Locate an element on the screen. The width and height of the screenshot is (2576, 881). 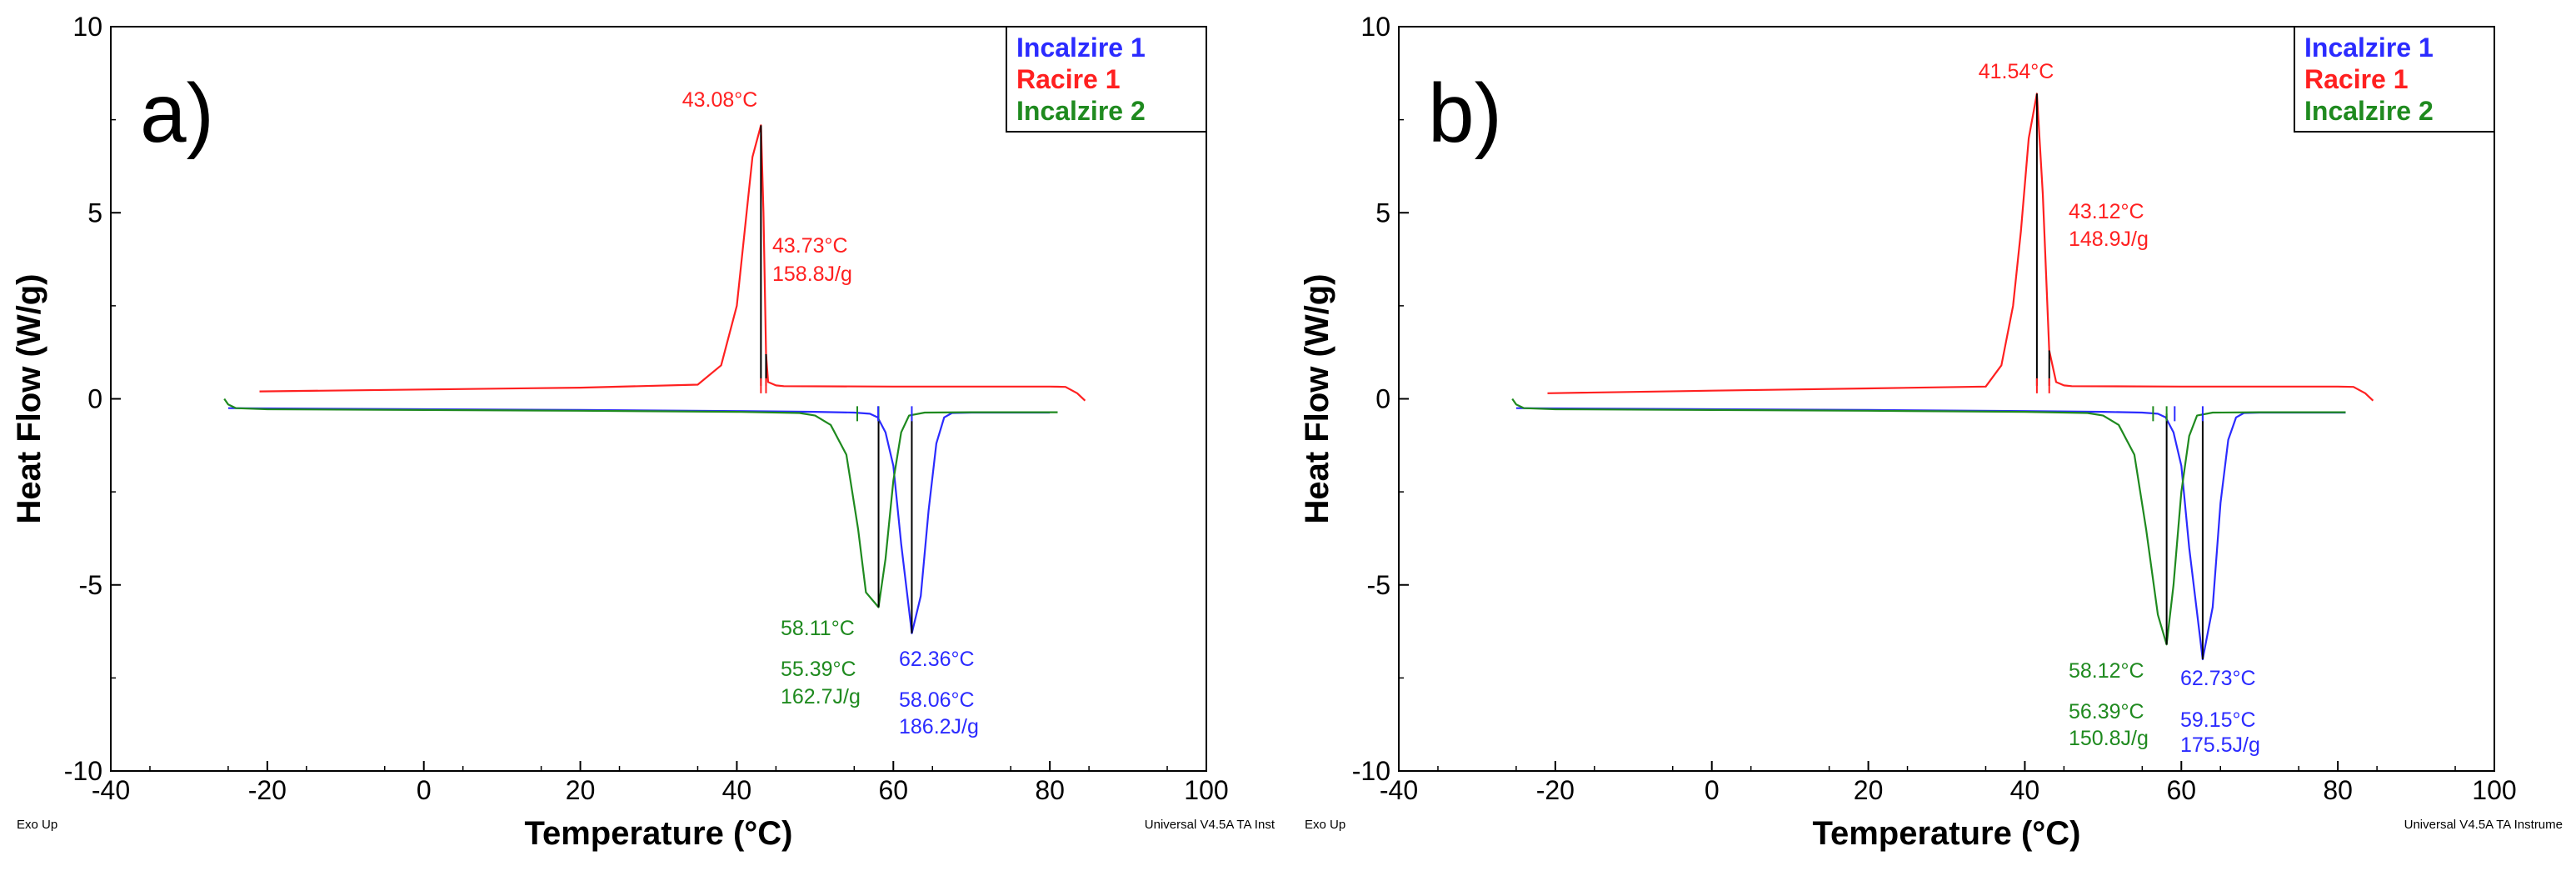
panel-label: b) is located at coordinates (1465, 113).